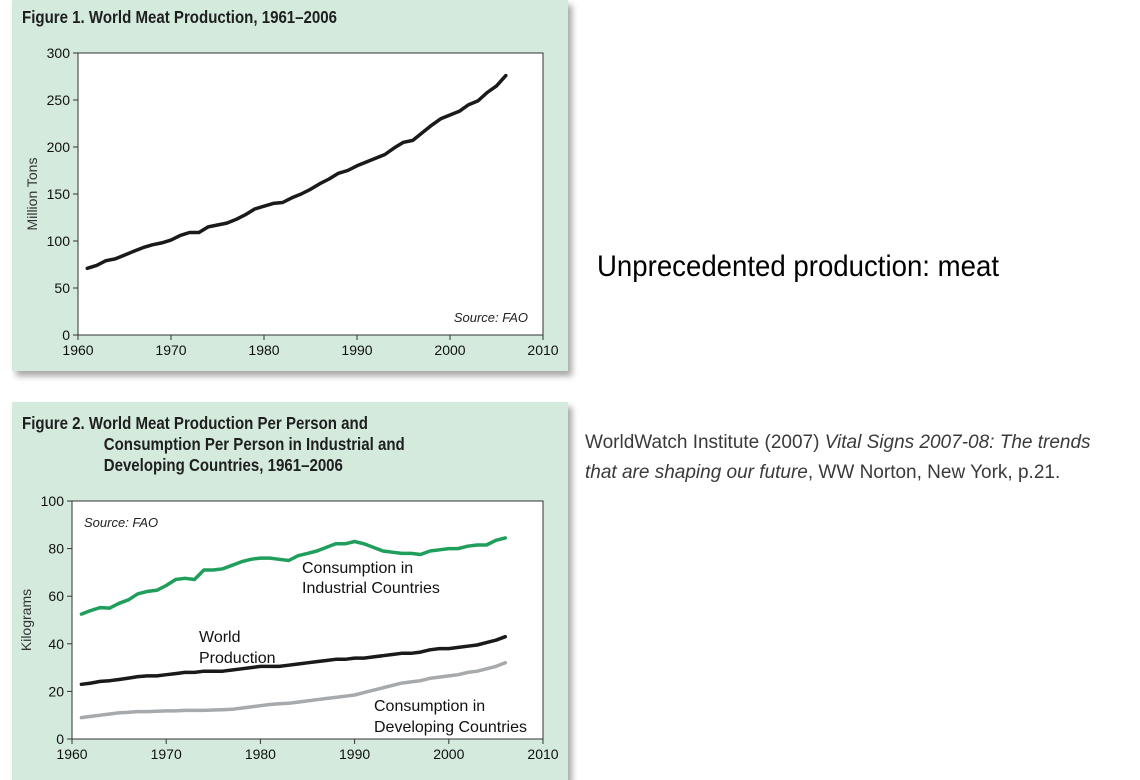 The image size is (1140, 780). What do you see at coordinates (293, 690) in the screenshot?
I see `series-line-consumption-in-developing-countries` at bounding box center [293, 690].